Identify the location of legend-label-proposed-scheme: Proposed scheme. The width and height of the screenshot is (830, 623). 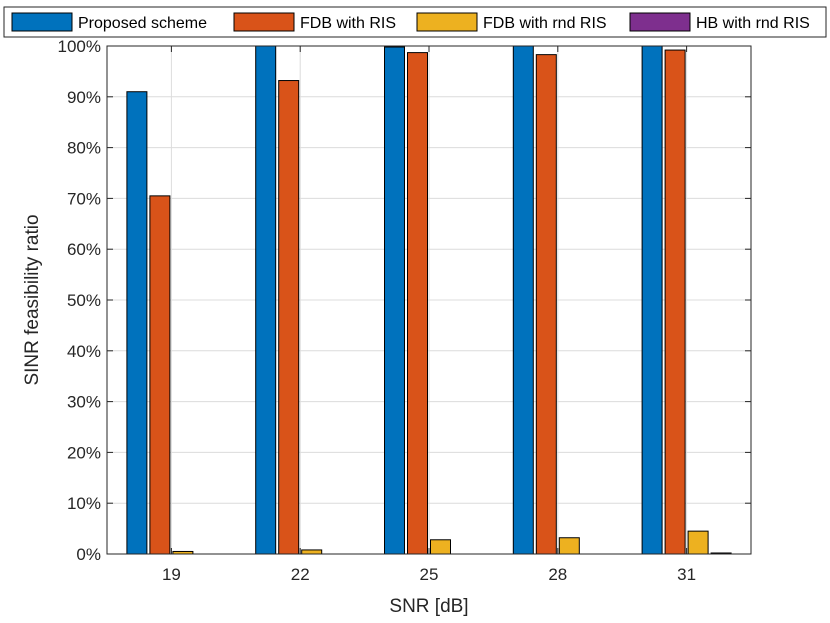
(142, 23).